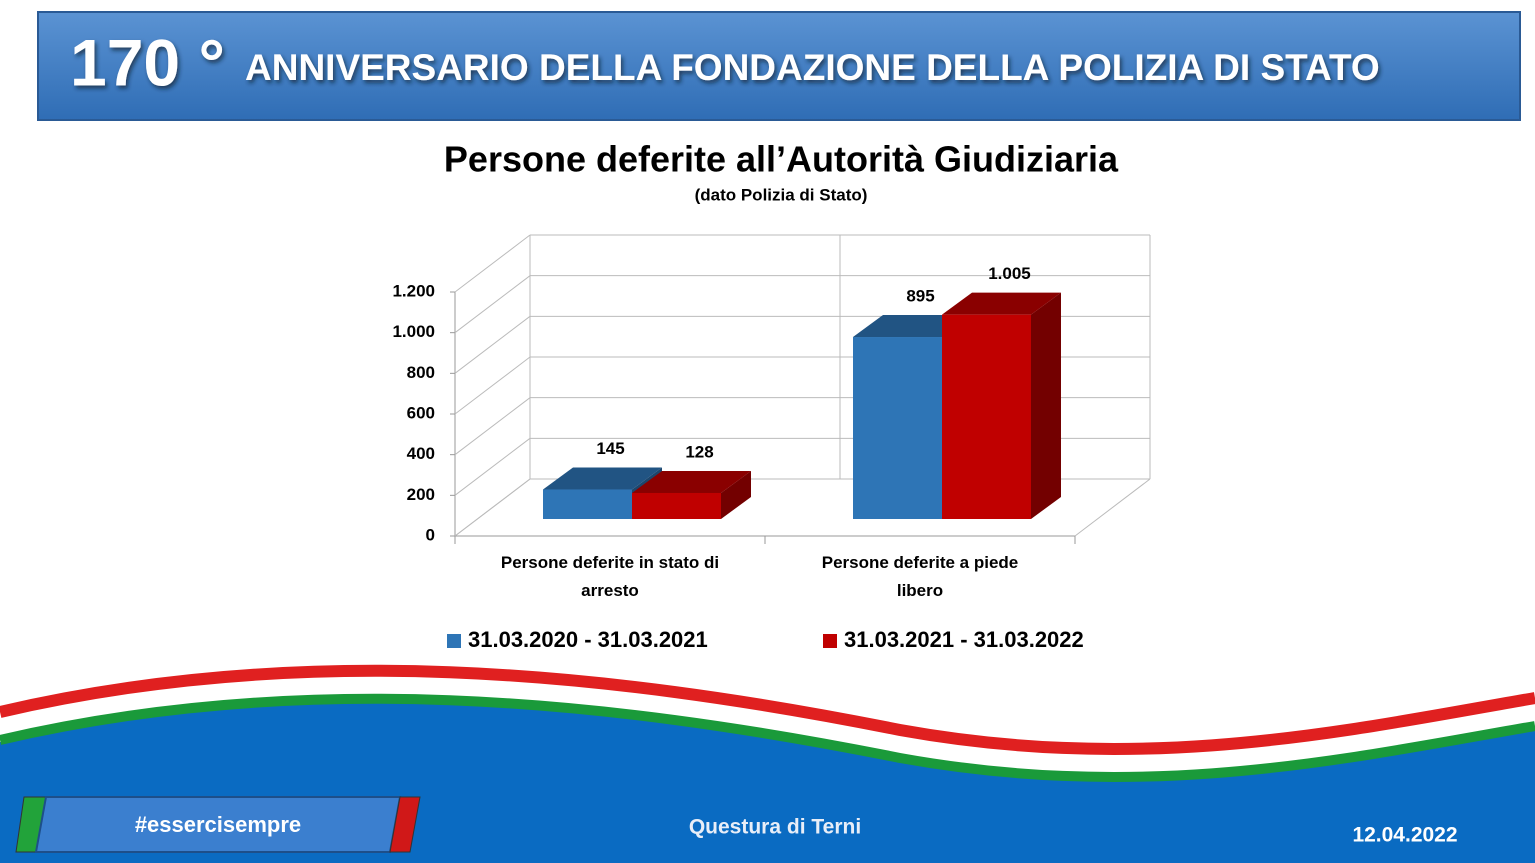  What do you see at coordinates (699, 451) in the screenshot?
I see `data-label: 128` at bounding box center [699, 451].